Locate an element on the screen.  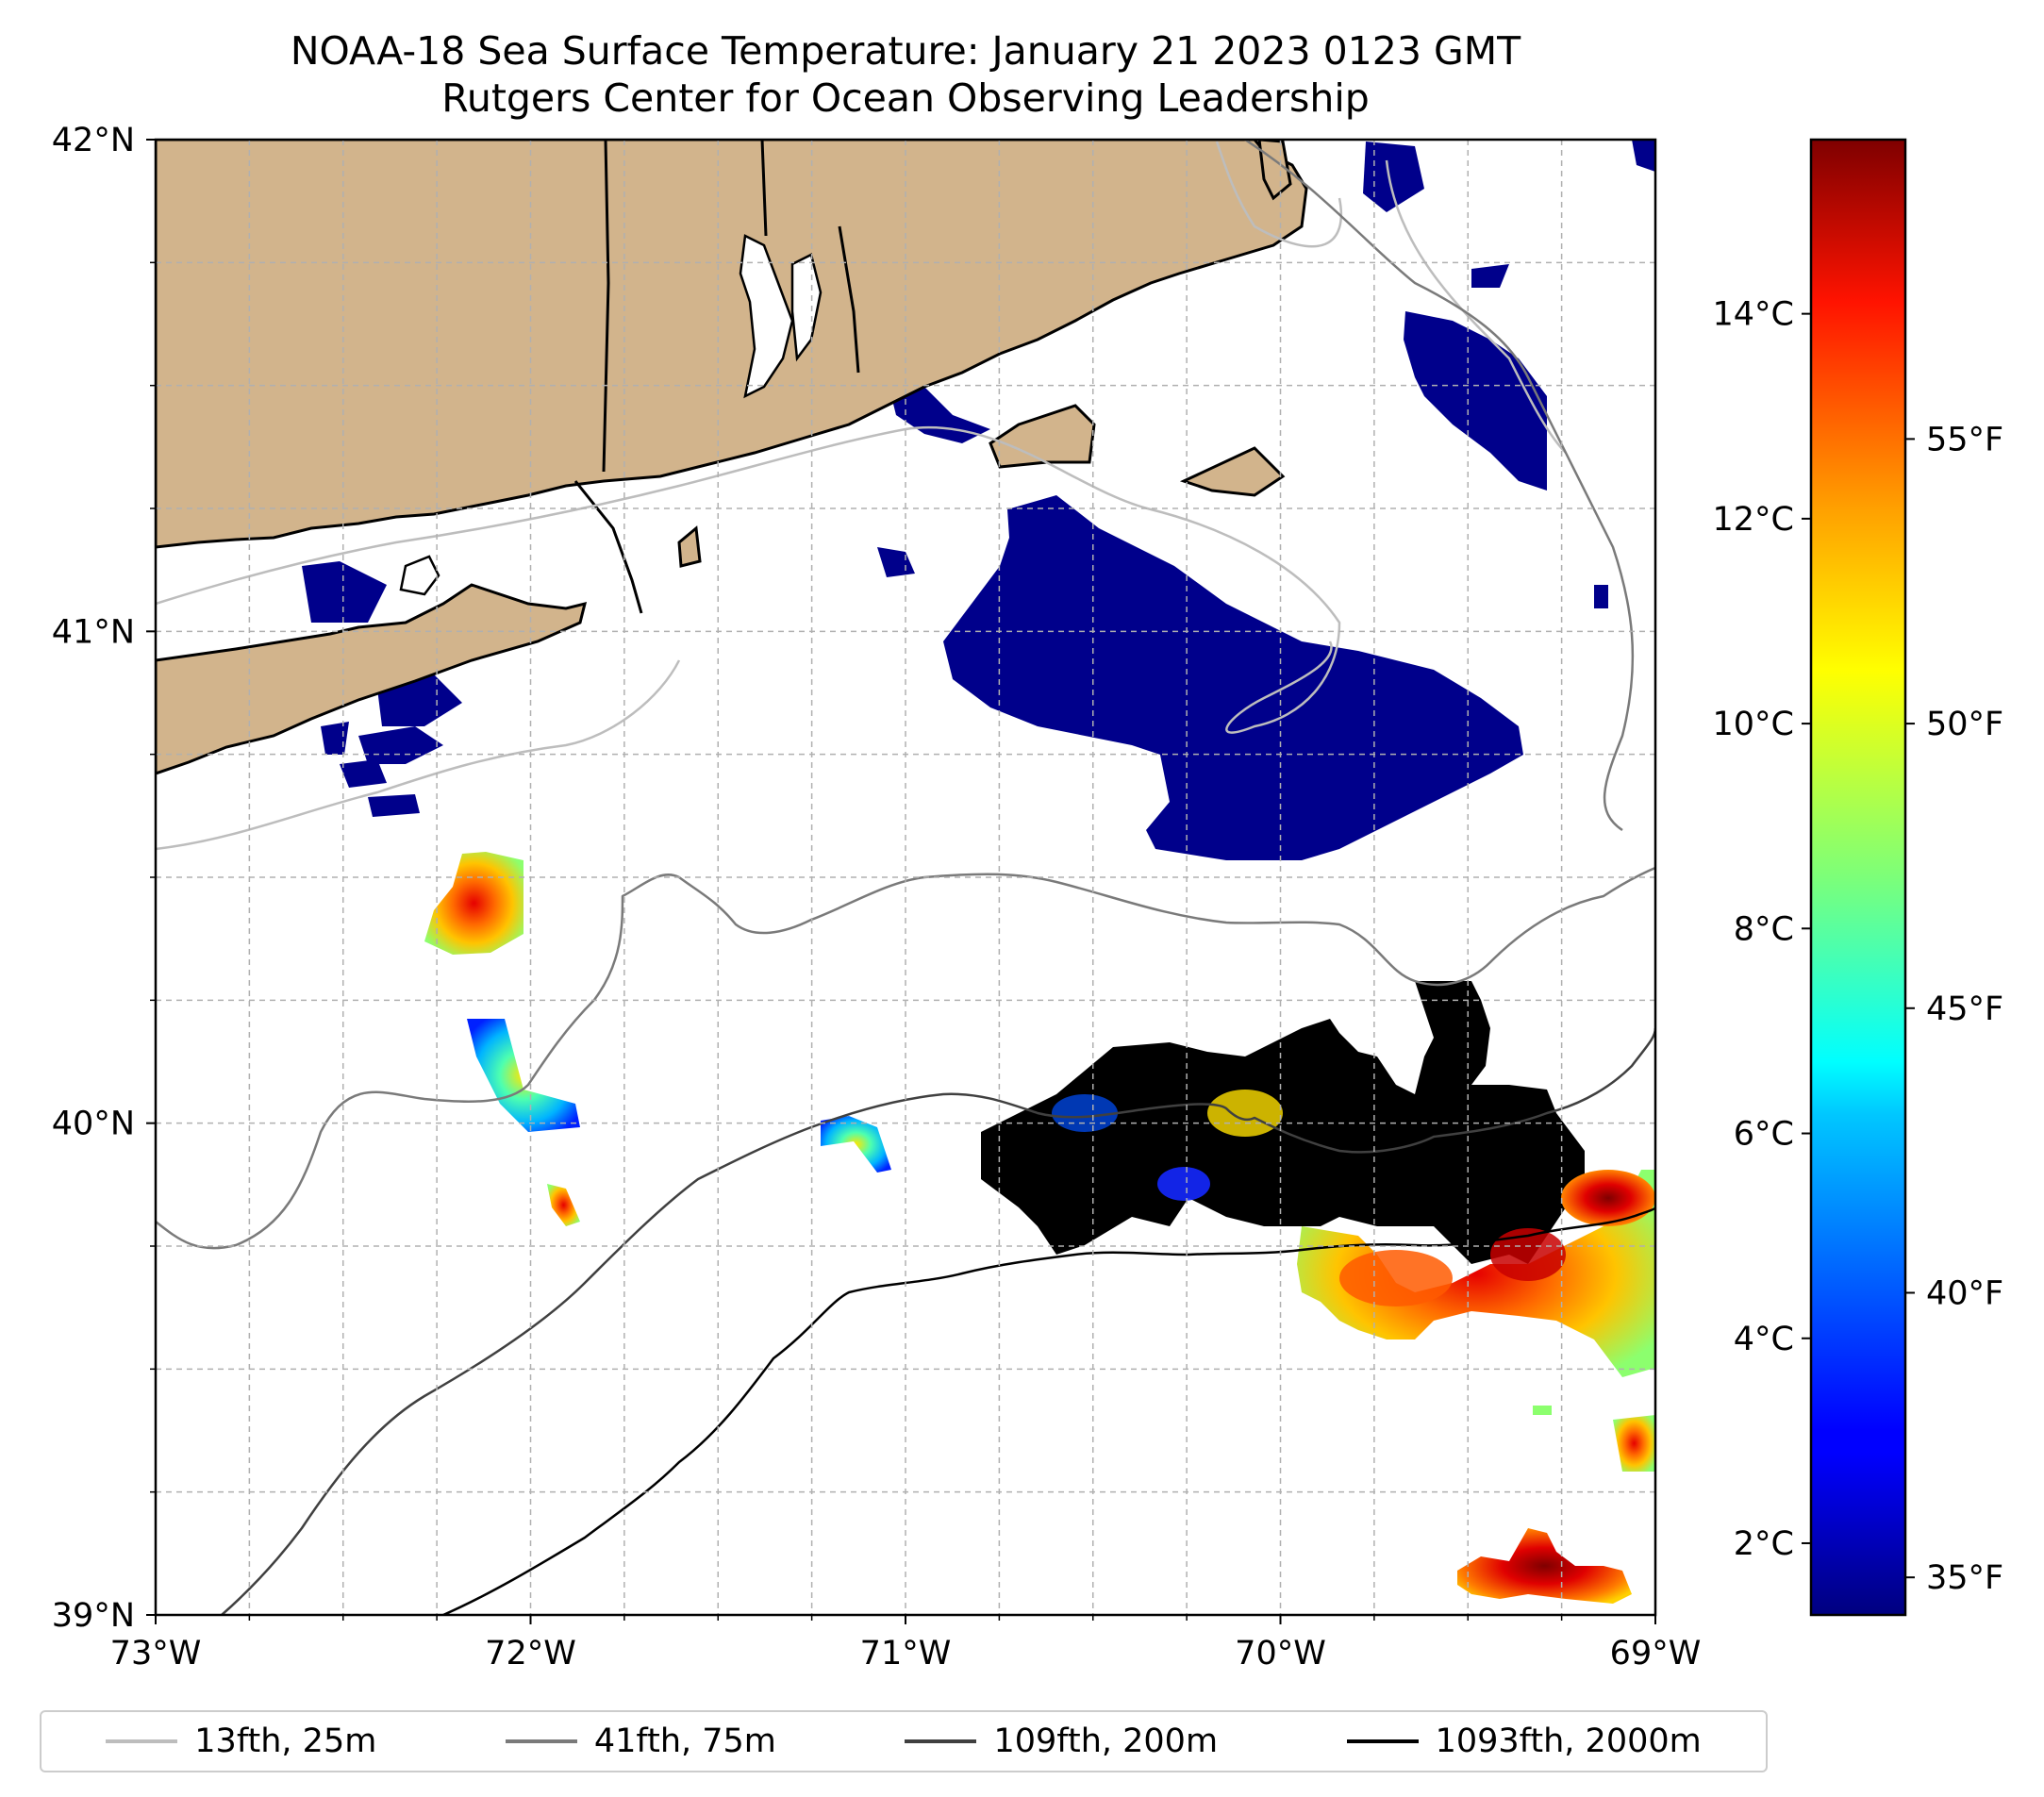
colorbar-celsius-axis: 14°C 12°C 10°C 8°C 6°C 4°C 2°C is located at coordinates (1762, 929).